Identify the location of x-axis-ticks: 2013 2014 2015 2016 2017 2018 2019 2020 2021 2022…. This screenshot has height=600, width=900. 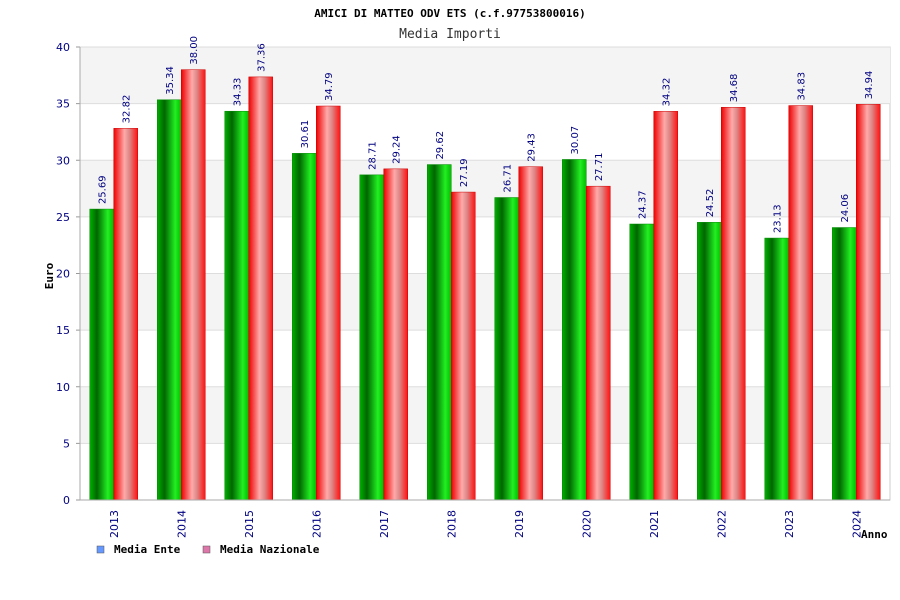
(486, 524).